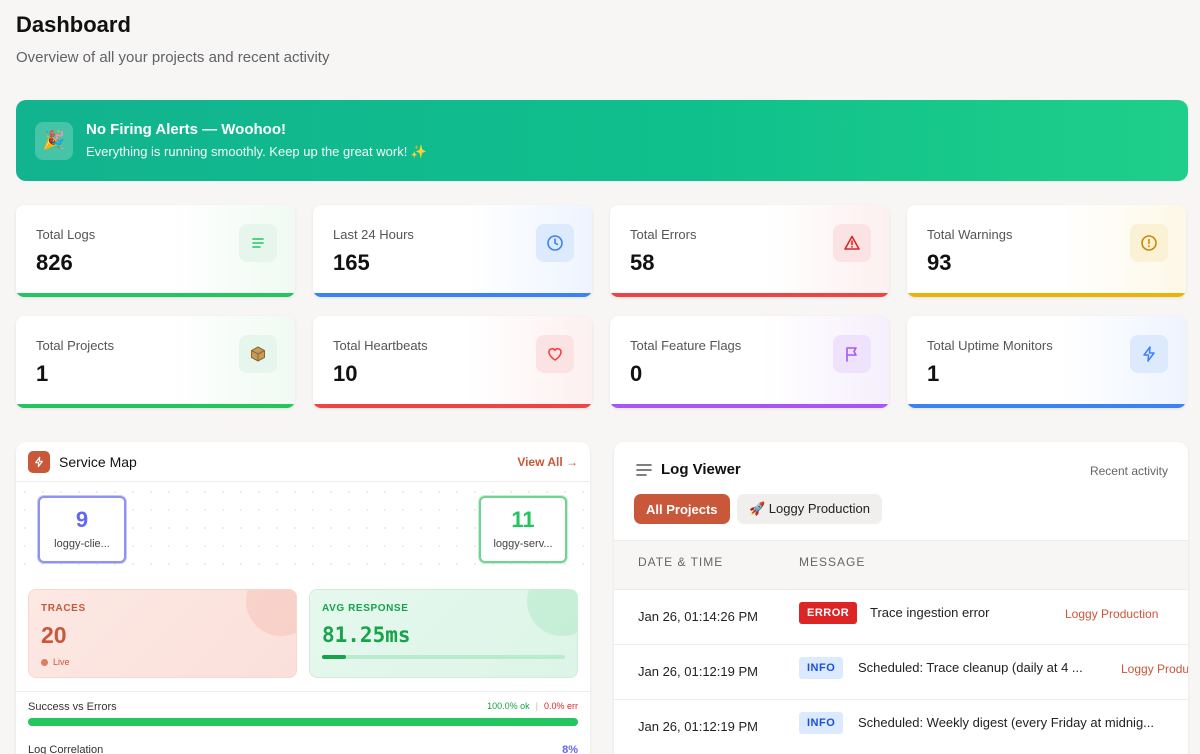 The width and height of the screenshot is (1200, 754). I want to click on stat-label: Total Heartbeats, so click(380, 345).